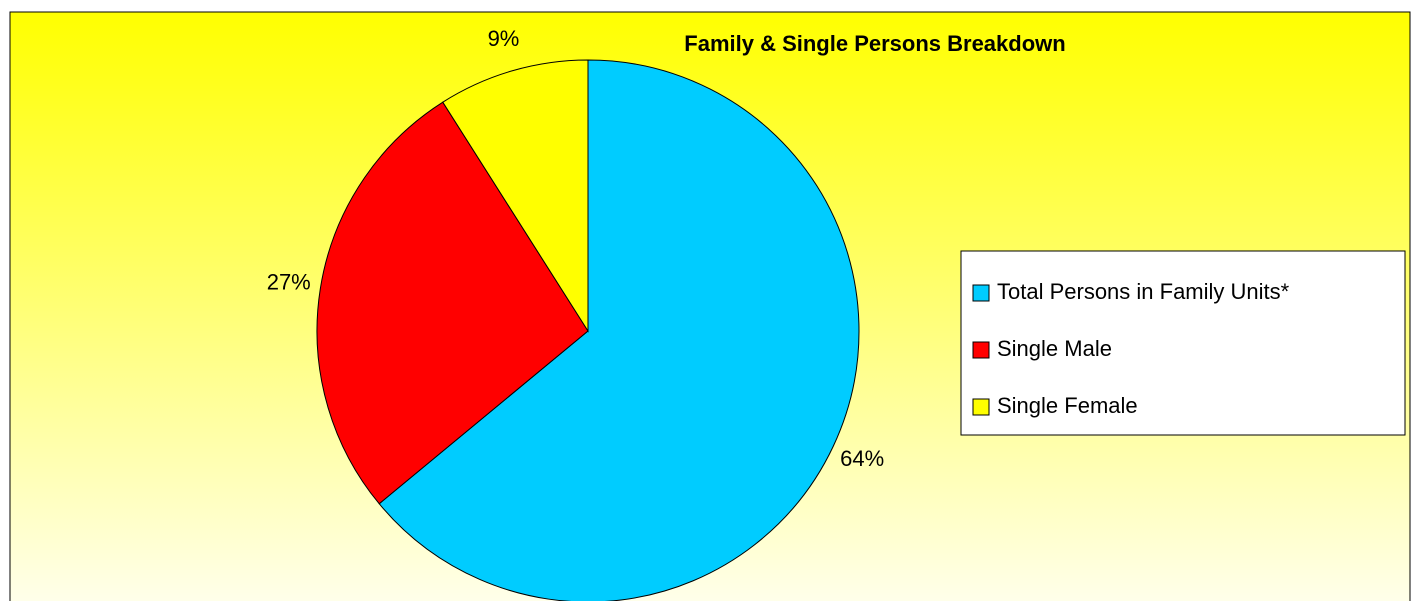  What do you see at coordinates (874, 43) in the screenshot?
I see `chart-title: Family & Single Persons Breakdown` at bounding box center [874, 43].